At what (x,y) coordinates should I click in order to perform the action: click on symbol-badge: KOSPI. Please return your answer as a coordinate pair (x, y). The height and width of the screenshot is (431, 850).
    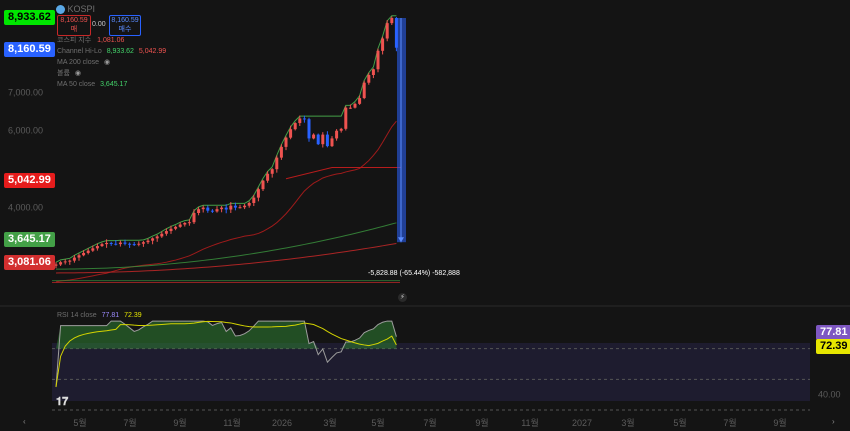
    Looking at the image, I should click on (81, 9).